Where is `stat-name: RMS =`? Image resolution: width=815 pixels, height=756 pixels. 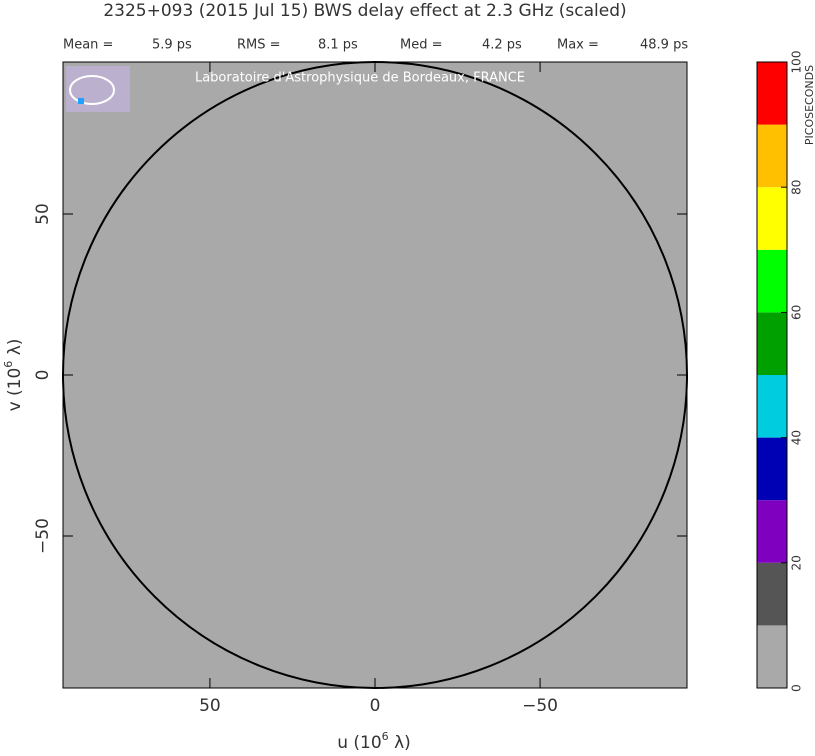
stat-name: RMS = is located at coordinates (259, 45).